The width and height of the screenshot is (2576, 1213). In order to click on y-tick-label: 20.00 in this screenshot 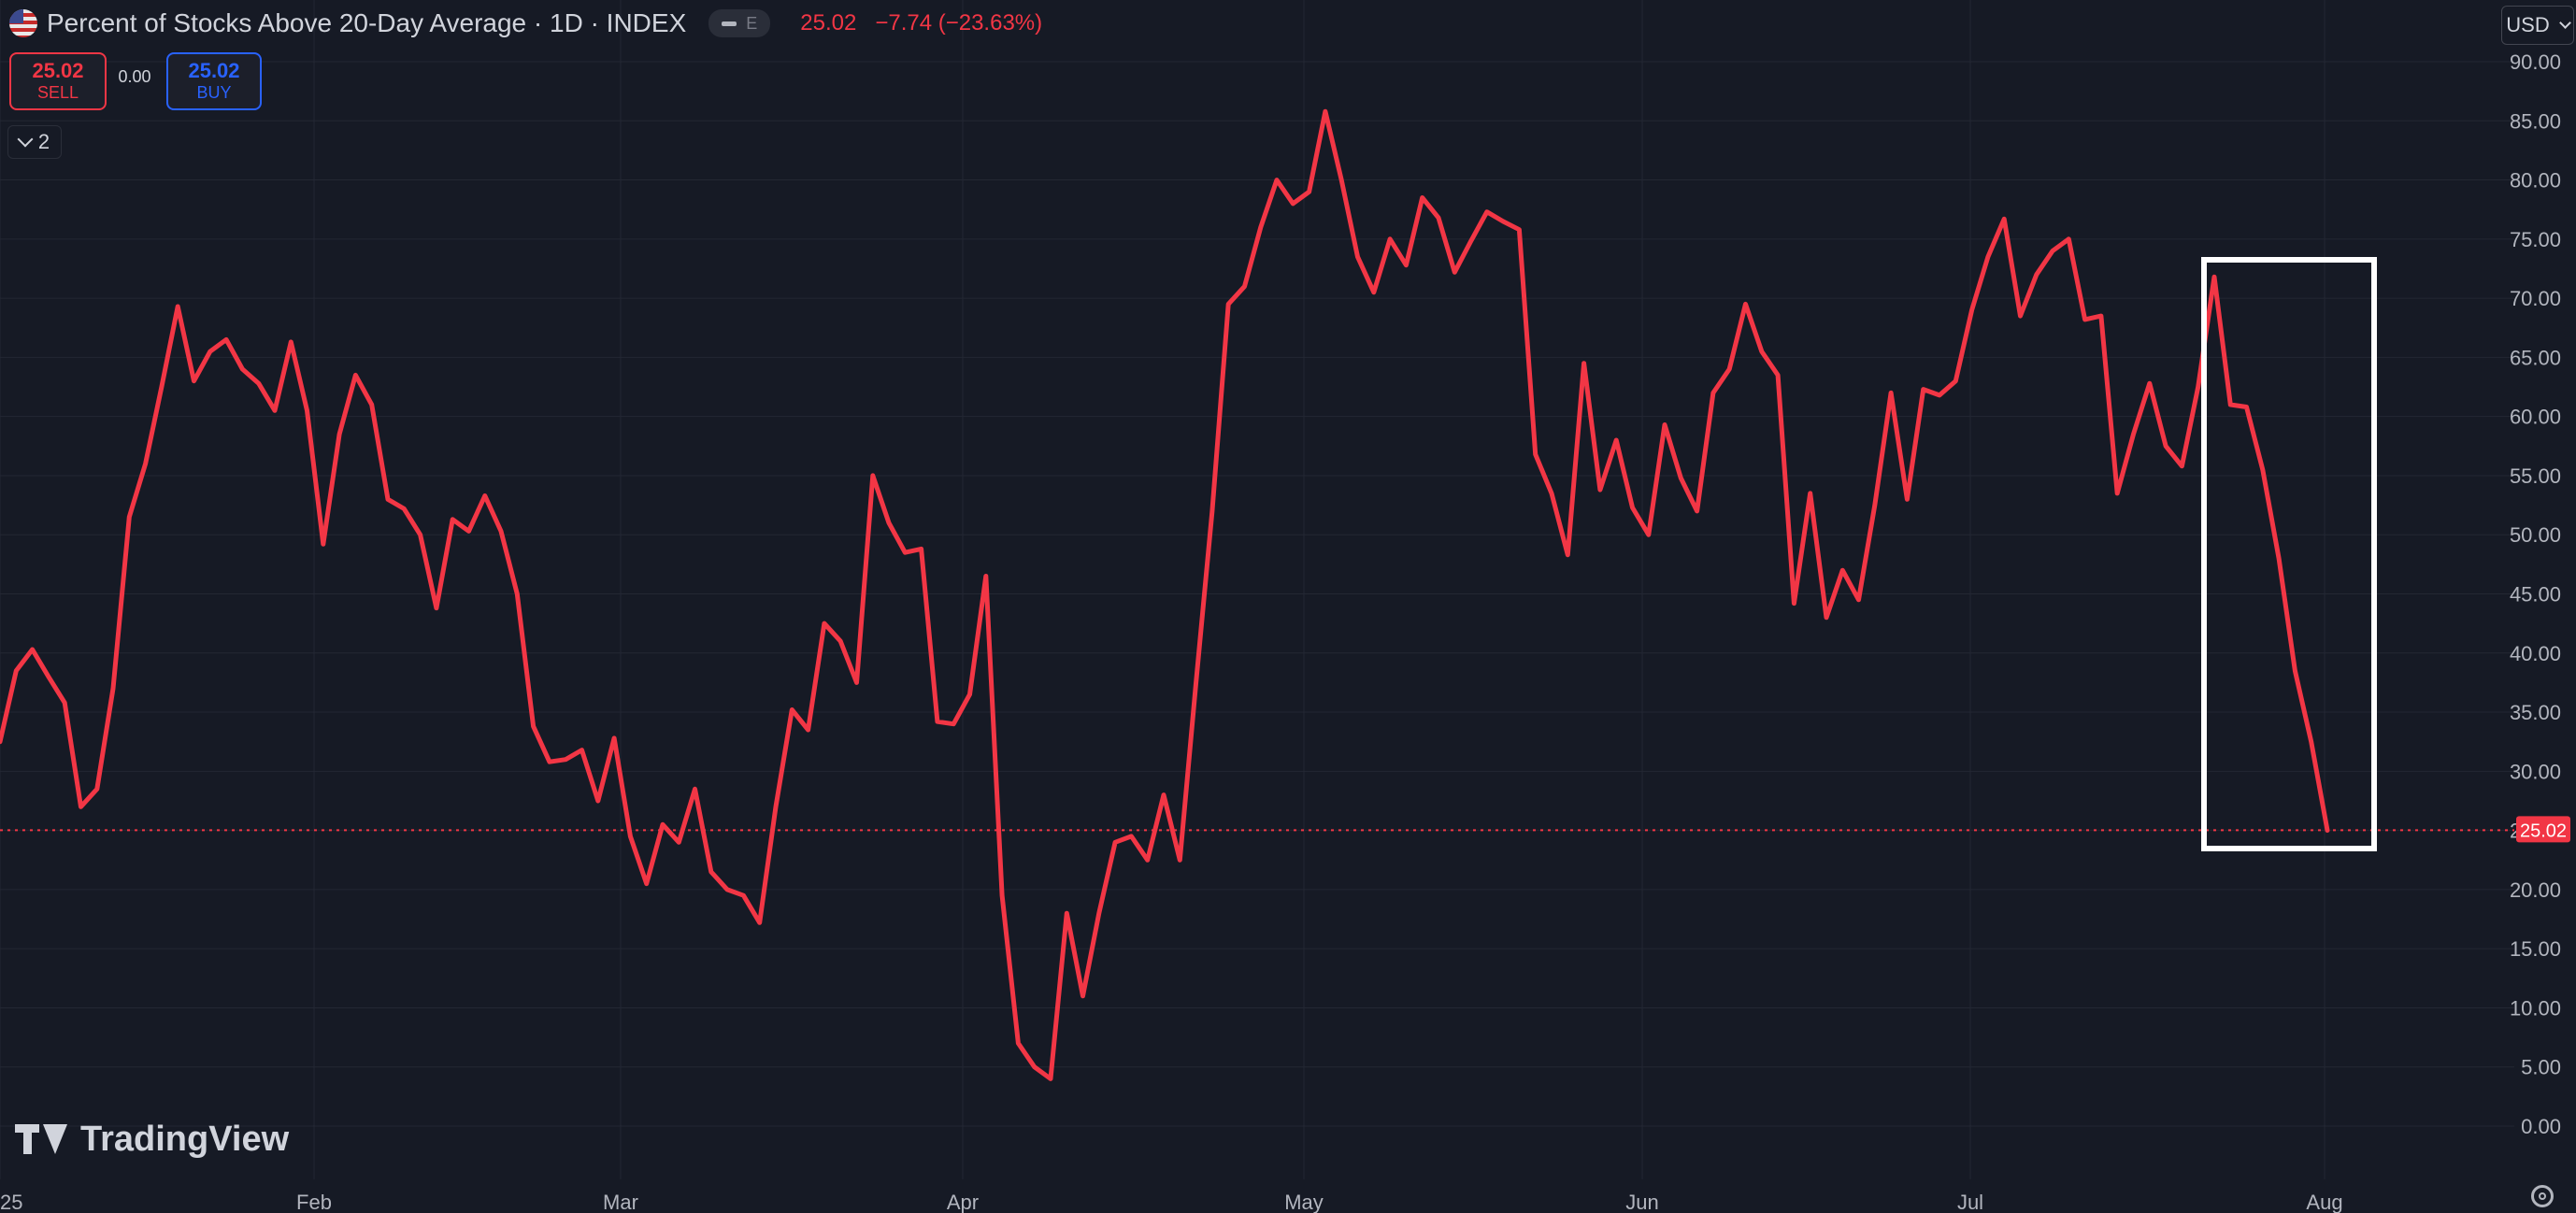, I will do `click(2535, 890)`.